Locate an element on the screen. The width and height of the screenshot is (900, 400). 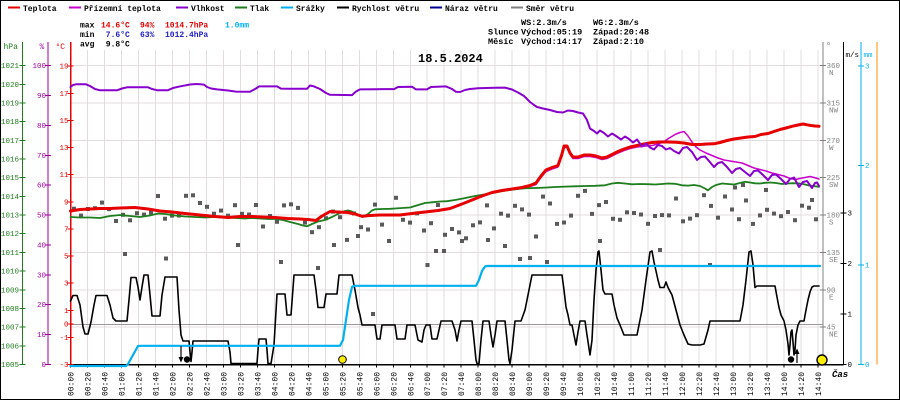
svg-text: 360 is located at coordinates (834, 67).